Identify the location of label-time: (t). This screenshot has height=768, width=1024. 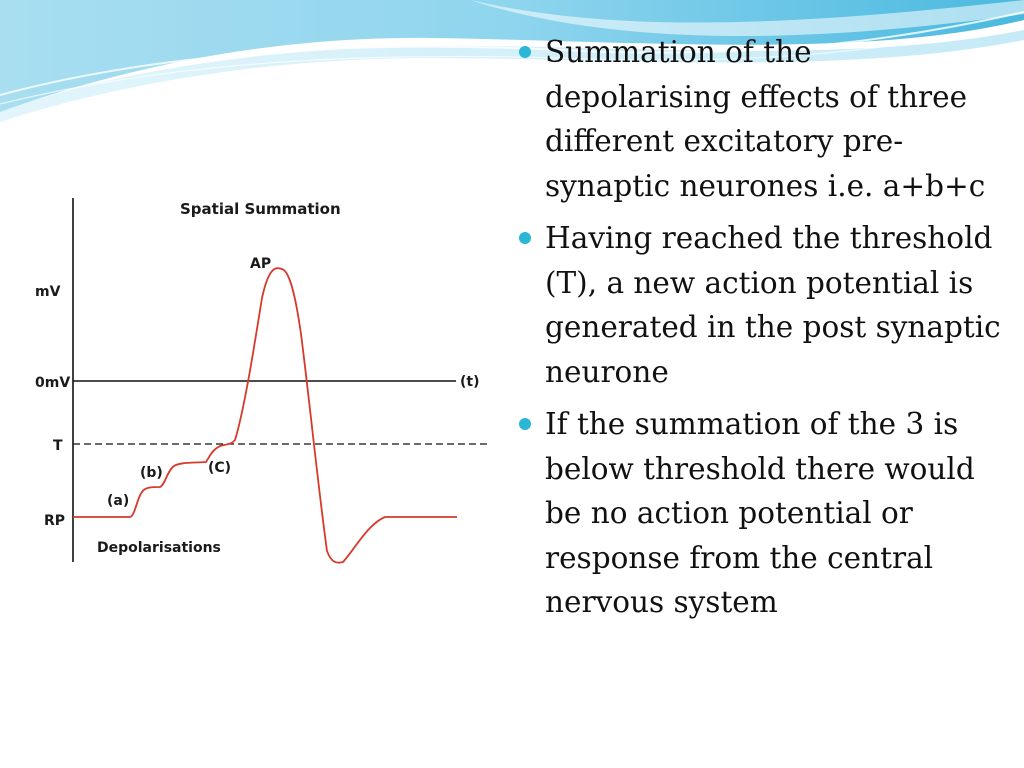
(470, 382).